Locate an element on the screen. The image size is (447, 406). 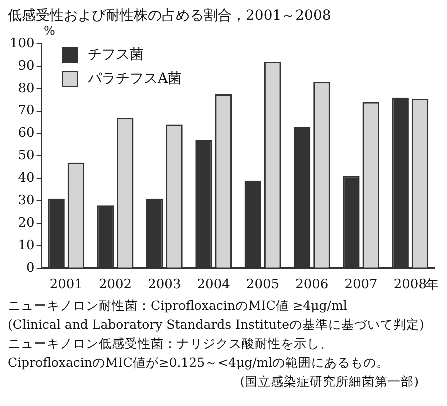
x-tick-label: 2006 is located at coordinates (312, 285).